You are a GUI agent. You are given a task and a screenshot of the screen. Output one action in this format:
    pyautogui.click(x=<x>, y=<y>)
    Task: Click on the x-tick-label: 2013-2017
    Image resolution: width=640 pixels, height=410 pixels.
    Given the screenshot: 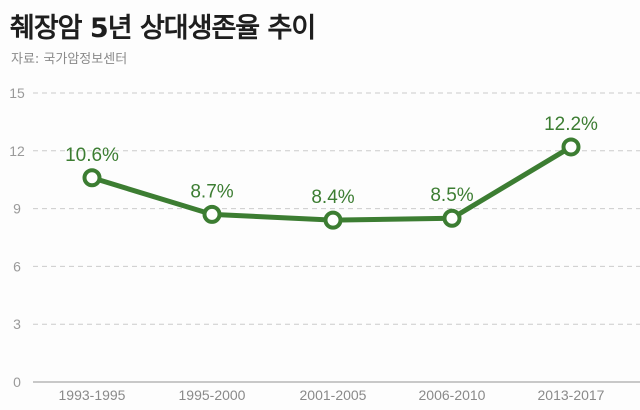 What is the action you would take?
    pyautogui.click(x=571, y=395)
    